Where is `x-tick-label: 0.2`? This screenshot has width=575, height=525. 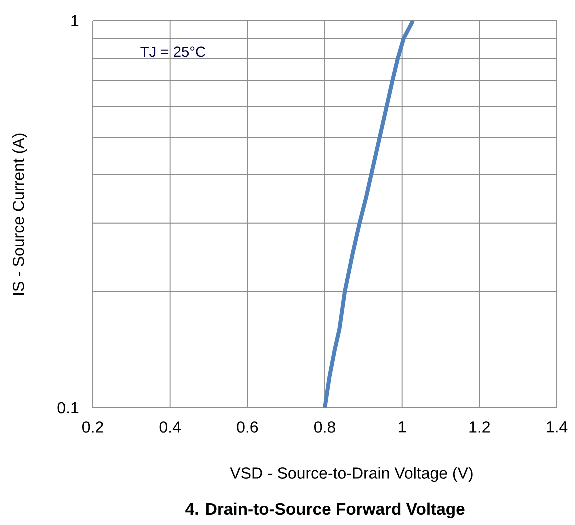
x-tick-label: 0.2 is located at coordinates (93, 427).